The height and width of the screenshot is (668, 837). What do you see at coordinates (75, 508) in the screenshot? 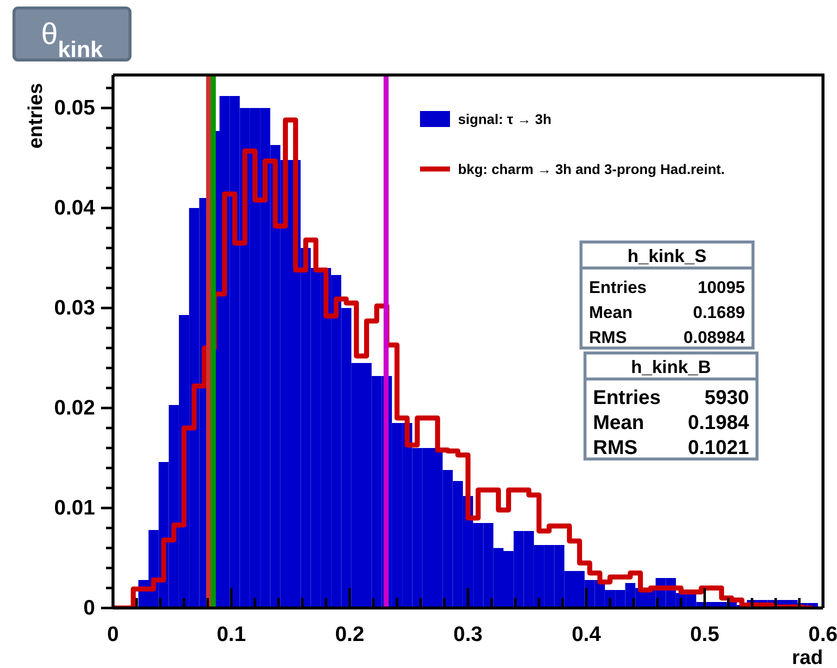
I see `y-tick-label: 0.01` at bounding box center [75, 508].